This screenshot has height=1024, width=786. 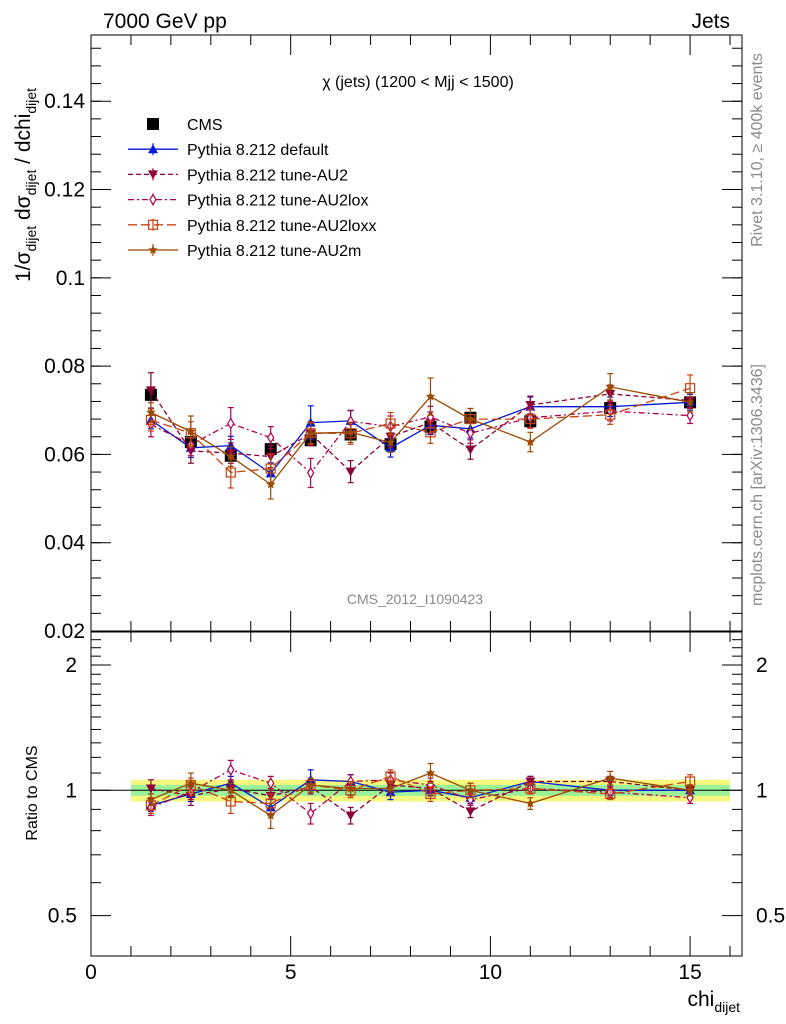 What do you see at coordinates (64, 631) in the screenshot?
I see `y-tick-label: 0.02` at bounding box center [64, 631].